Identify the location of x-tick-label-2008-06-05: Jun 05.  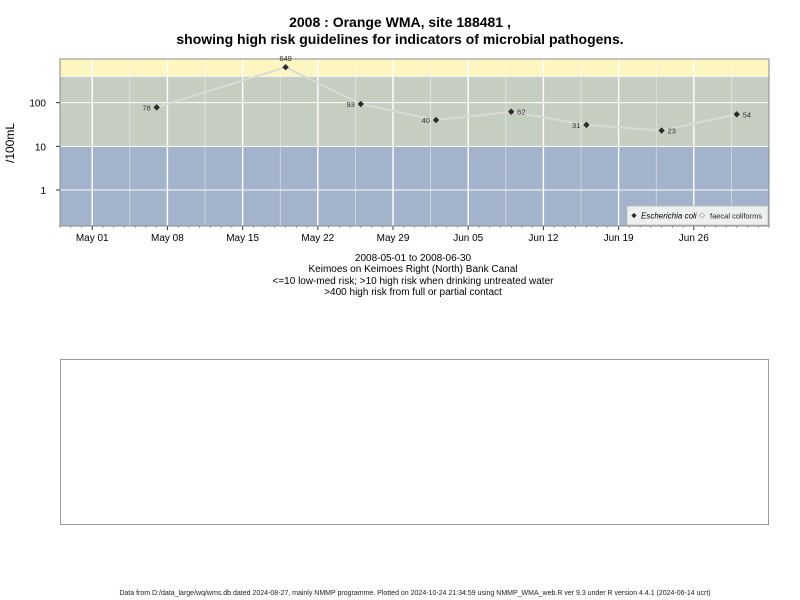
(468, 238).